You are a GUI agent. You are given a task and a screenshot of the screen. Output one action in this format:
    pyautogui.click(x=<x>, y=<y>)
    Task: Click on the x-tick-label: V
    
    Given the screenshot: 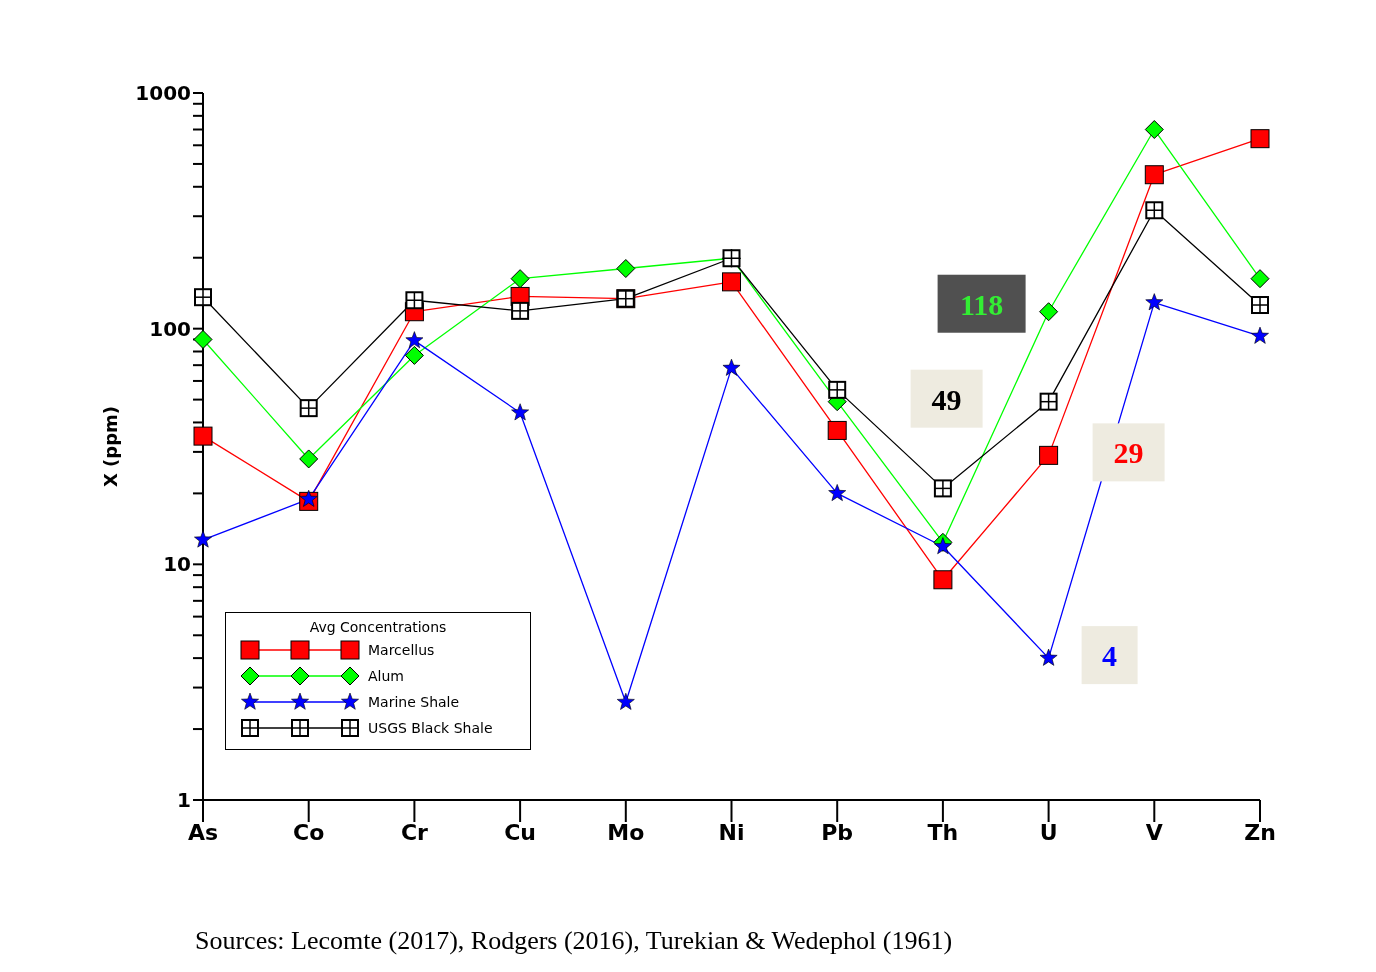 What is the action you would take?
    pyautogui.click(x=1154, y=832)
    